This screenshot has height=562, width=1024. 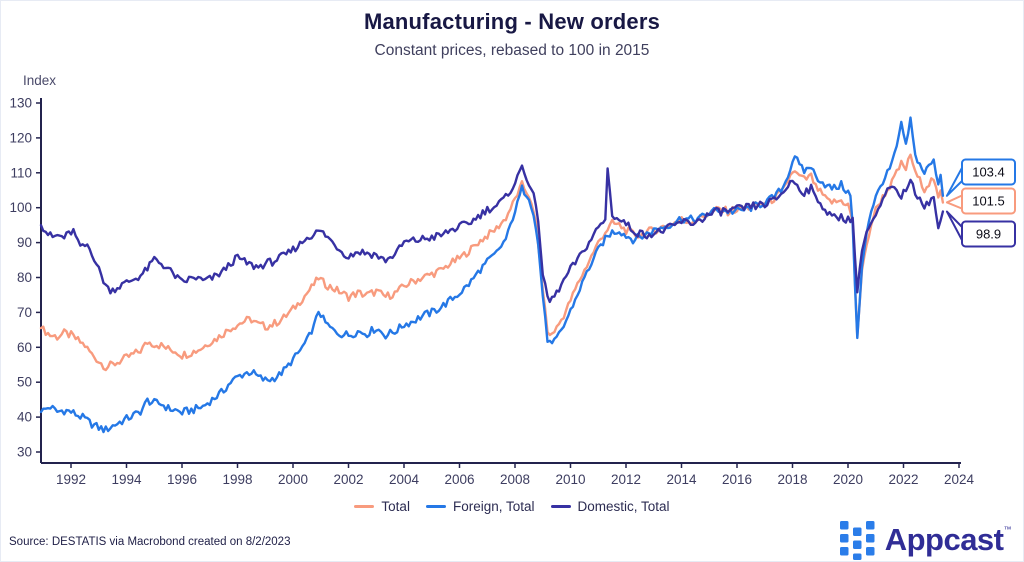 What do you see at coordinates (570, 479) in the screenshot?
I see `x-tick-label: 2010` at bounding box center [570, 479].